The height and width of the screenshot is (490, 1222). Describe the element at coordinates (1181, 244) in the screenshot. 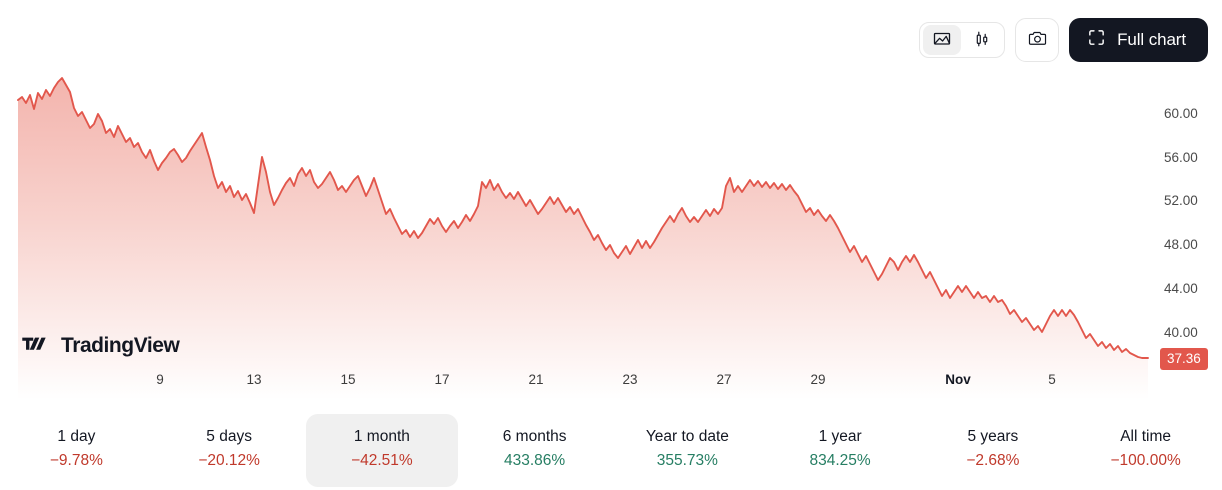

I see `price-axis-tick: 48.00` at that location.